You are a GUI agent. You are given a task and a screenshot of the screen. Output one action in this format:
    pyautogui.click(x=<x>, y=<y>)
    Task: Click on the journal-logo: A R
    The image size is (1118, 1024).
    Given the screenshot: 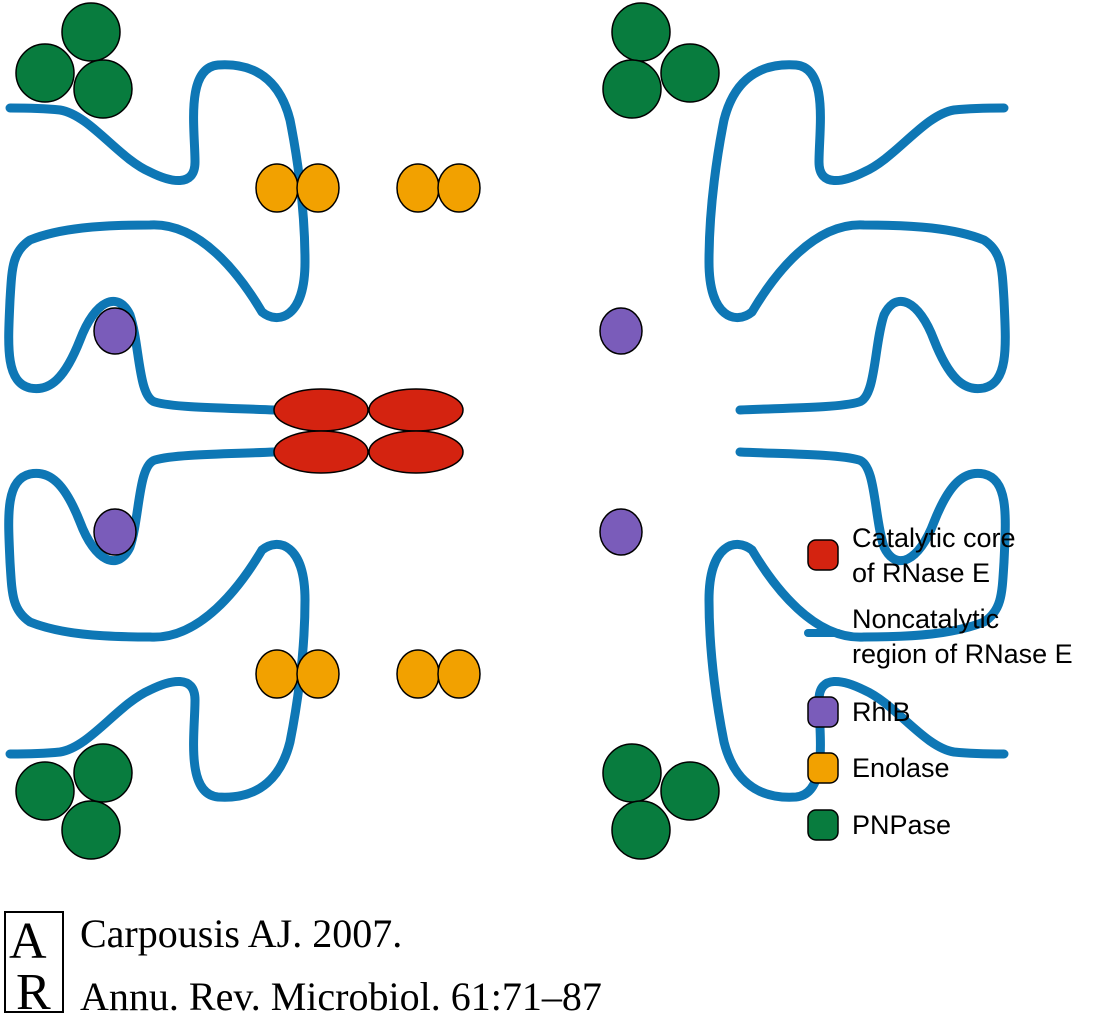 What is the action you would take?
    pyautogui.click(x=34, y=966)
    